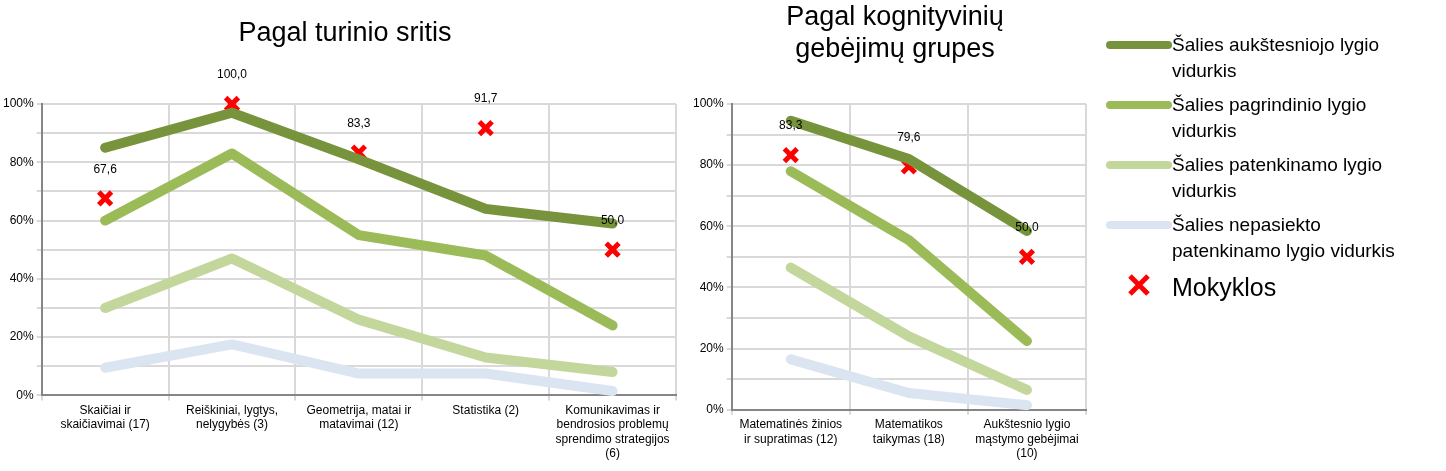 This screenshot has height=471, width=1446. I want to click on x-tick-label: Statistika (2), so click(486, 409).